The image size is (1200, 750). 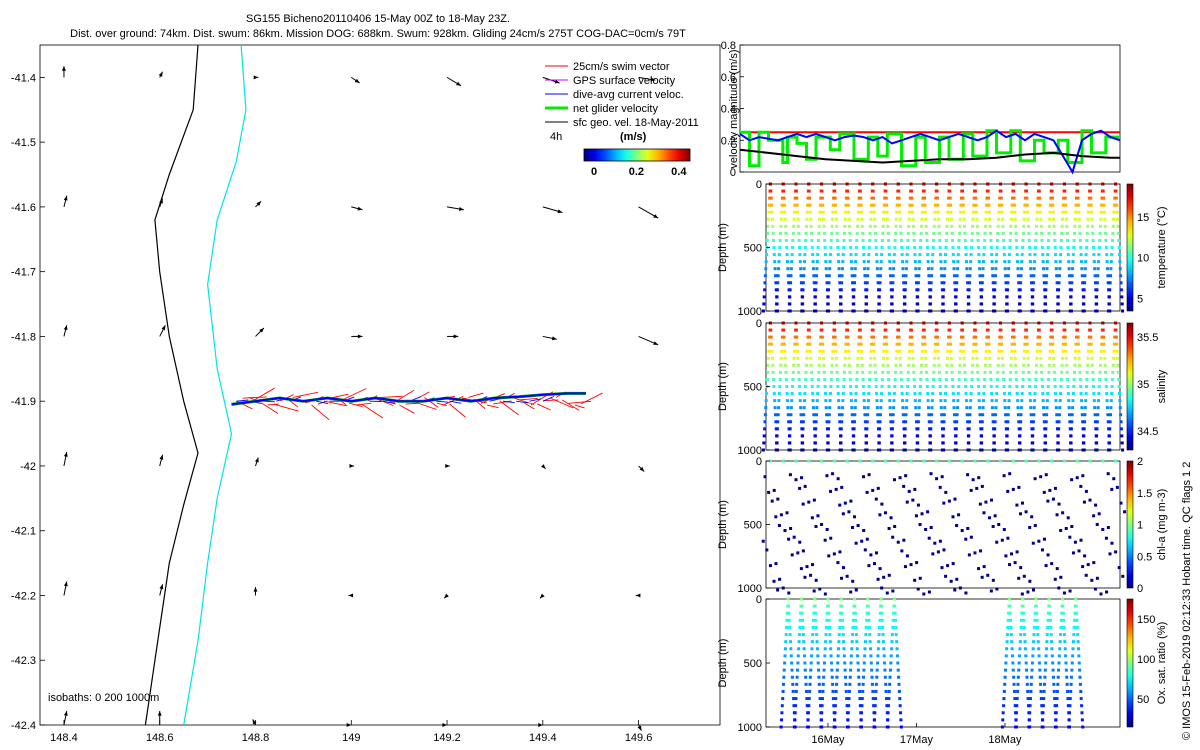 I want to click on swim-vector, so click(x=509, y=408).